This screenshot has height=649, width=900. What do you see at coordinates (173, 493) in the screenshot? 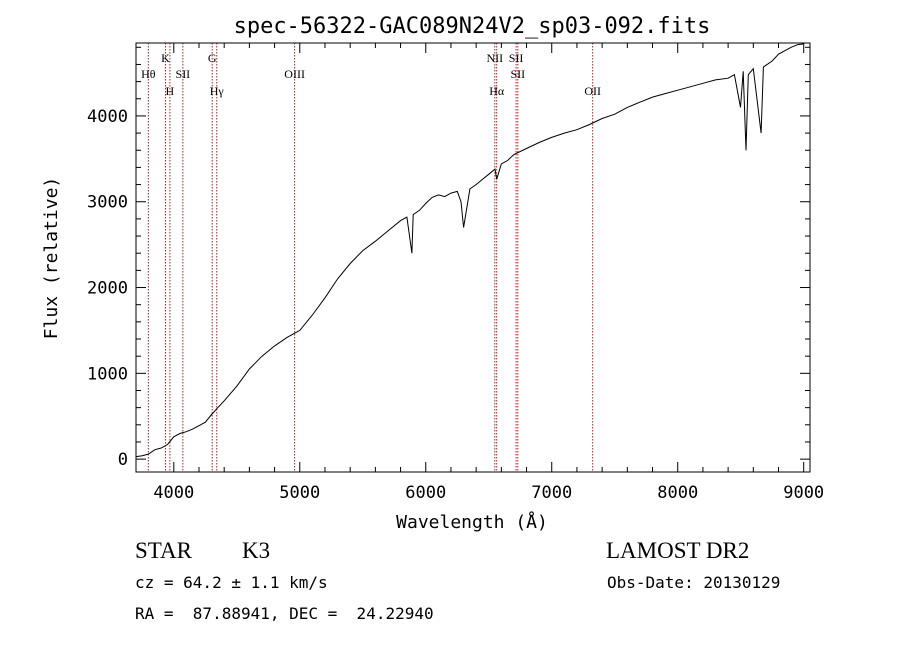
I see `x-tick-label: 4000` at bounding box center [173, 493].